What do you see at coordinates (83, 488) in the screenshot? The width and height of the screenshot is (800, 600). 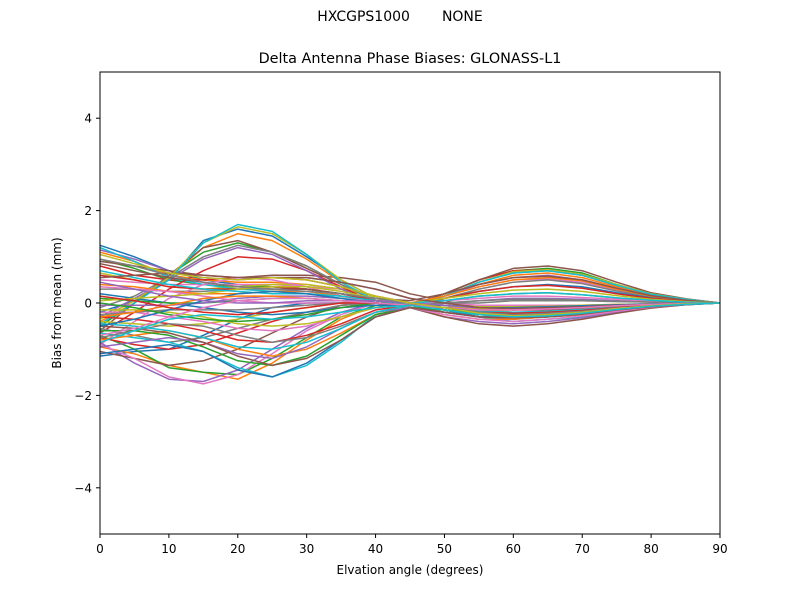 I see `y-tick-label: −4` at bounding box center [83, 488].